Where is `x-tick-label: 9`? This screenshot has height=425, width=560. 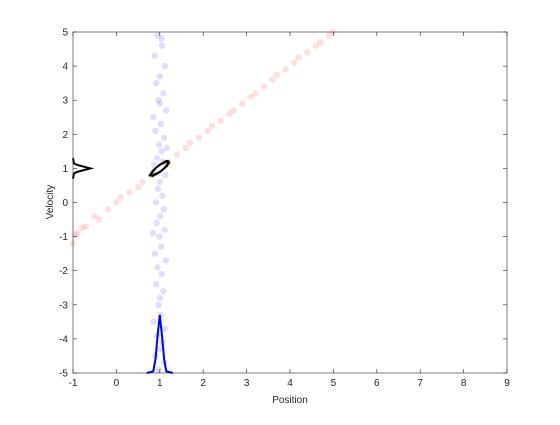
x-tick-label: 9 is located at coordinates (507, 383).